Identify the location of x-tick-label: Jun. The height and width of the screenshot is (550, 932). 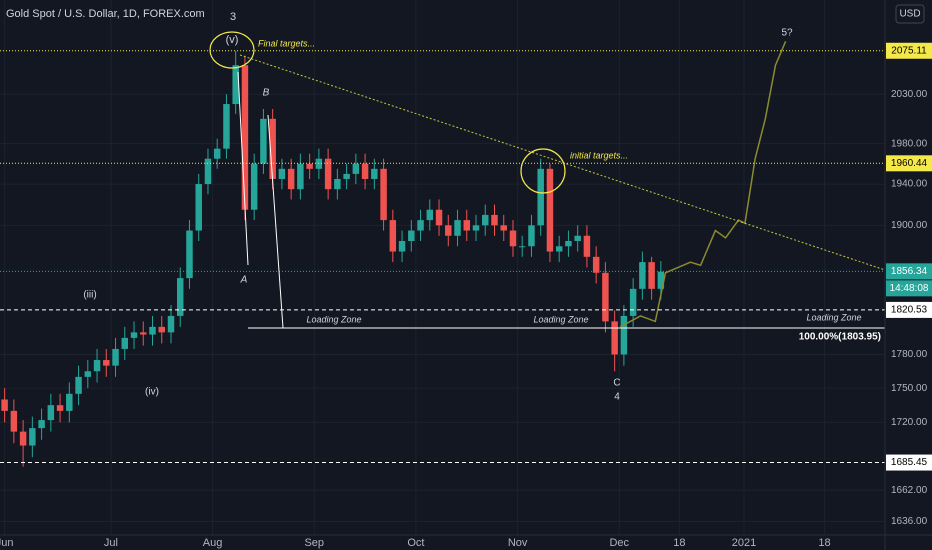
(6, 543).